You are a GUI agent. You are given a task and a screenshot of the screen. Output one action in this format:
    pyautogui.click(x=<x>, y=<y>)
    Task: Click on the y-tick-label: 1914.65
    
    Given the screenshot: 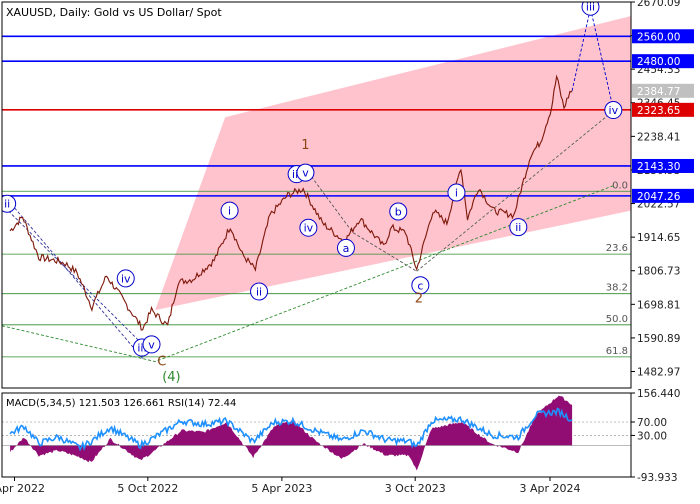 What is the action you would take?
    pyautogui.click(x=658, y=238)
    